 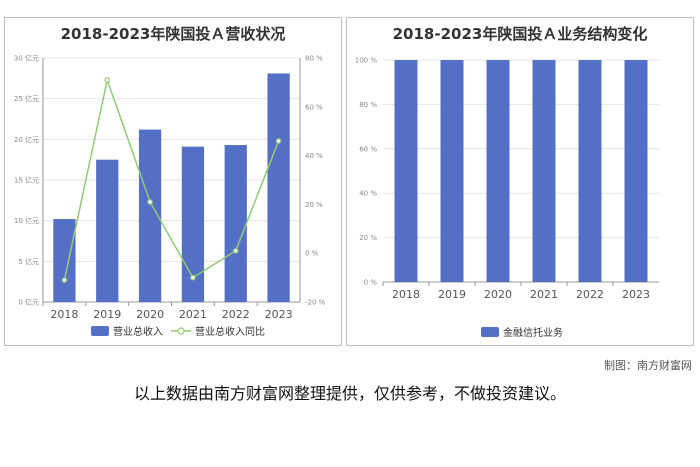 I want to click on y-left-tick-label: 30 亿元, so click(x=26, y=58).